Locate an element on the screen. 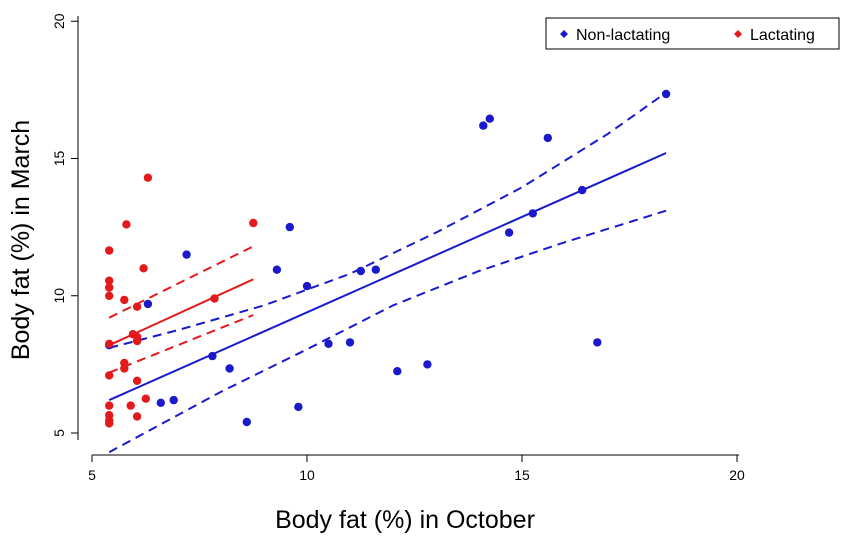  legend-marker-lactating is located at coordinates (738, 34).